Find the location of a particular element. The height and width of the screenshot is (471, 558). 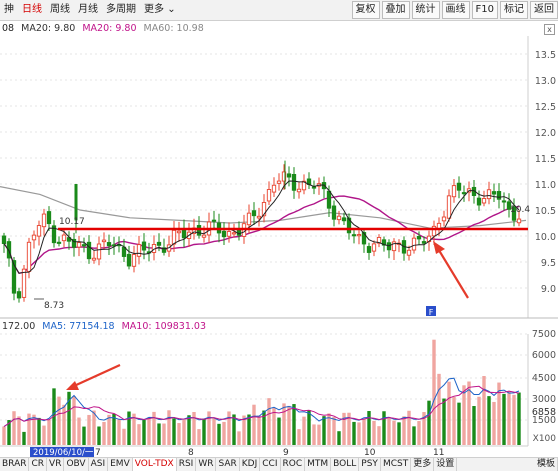

price-tick-12.5: 12.5 is located at coordinates (545, 107).